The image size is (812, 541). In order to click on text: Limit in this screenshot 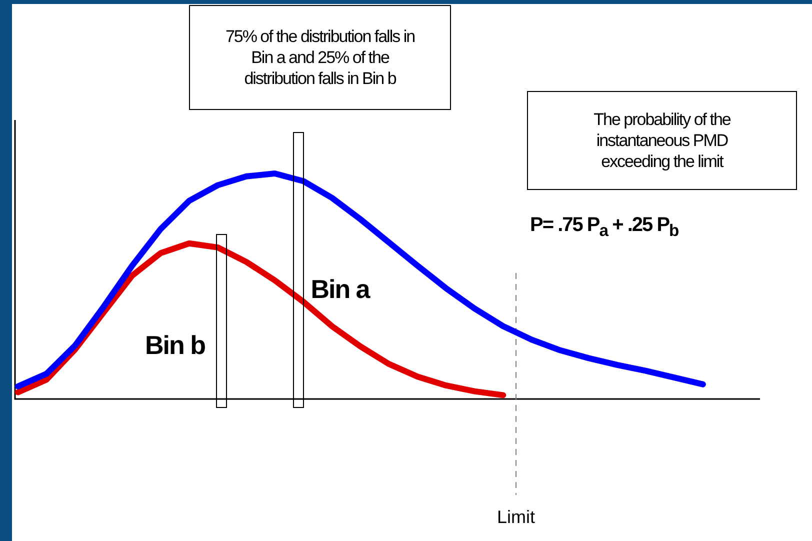, I will do `click(516, 516)`.